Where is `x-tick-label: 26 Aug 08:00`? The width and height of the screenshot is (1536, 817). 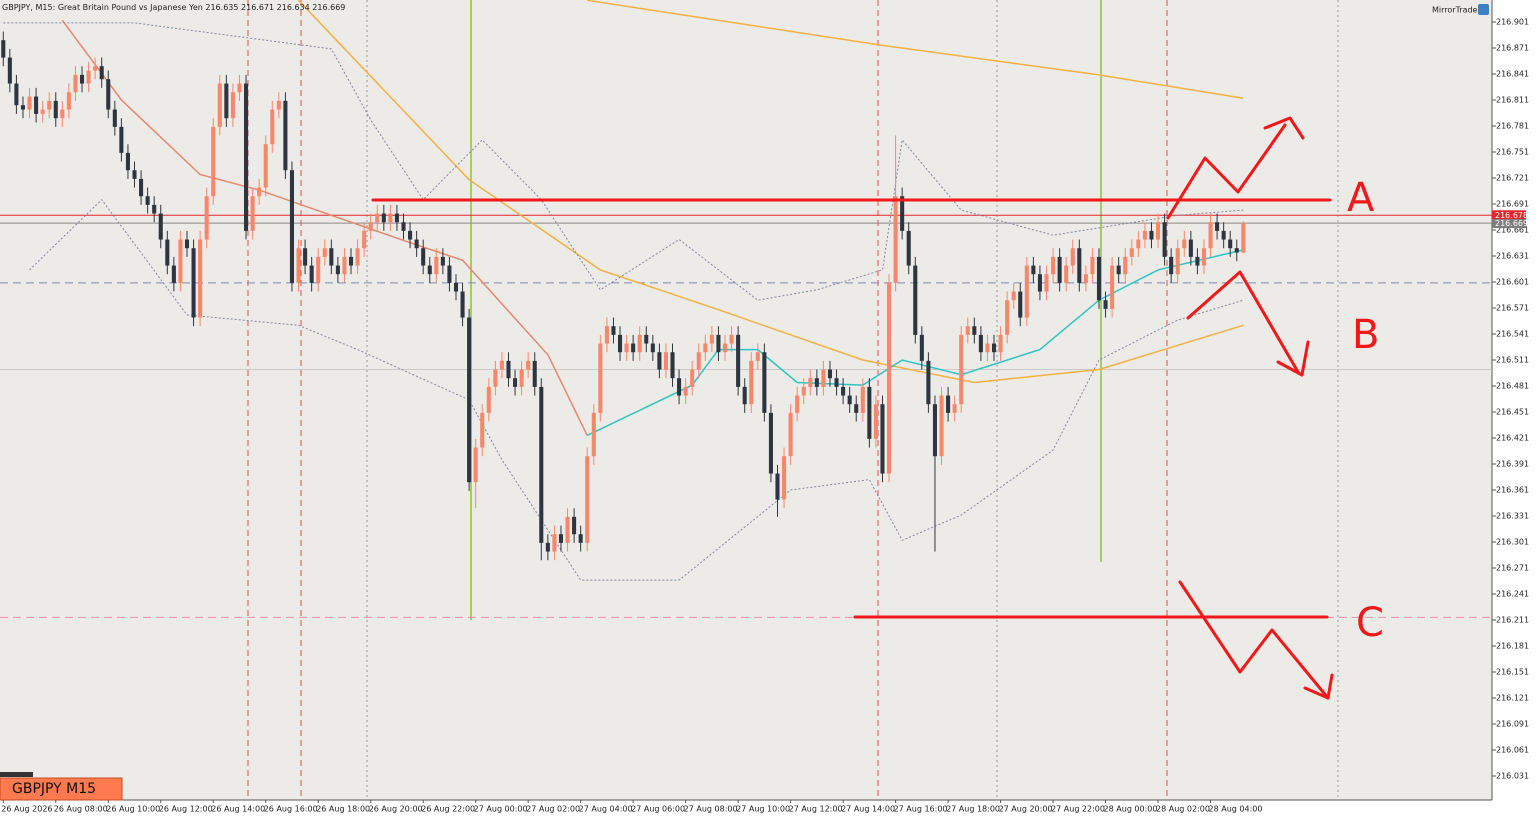 x-tick-label: 26 Aug 08:00 is located at coordinates (81, 809).